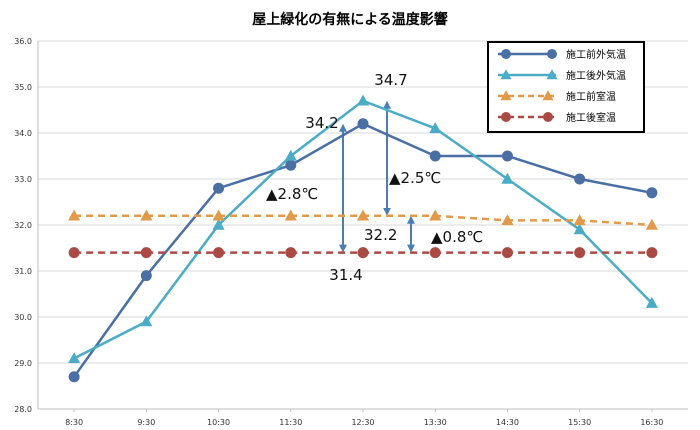  Describe the element at coordinates (362, 422) in the screenshot. I see `x-tick-label: 12:30` at that location.